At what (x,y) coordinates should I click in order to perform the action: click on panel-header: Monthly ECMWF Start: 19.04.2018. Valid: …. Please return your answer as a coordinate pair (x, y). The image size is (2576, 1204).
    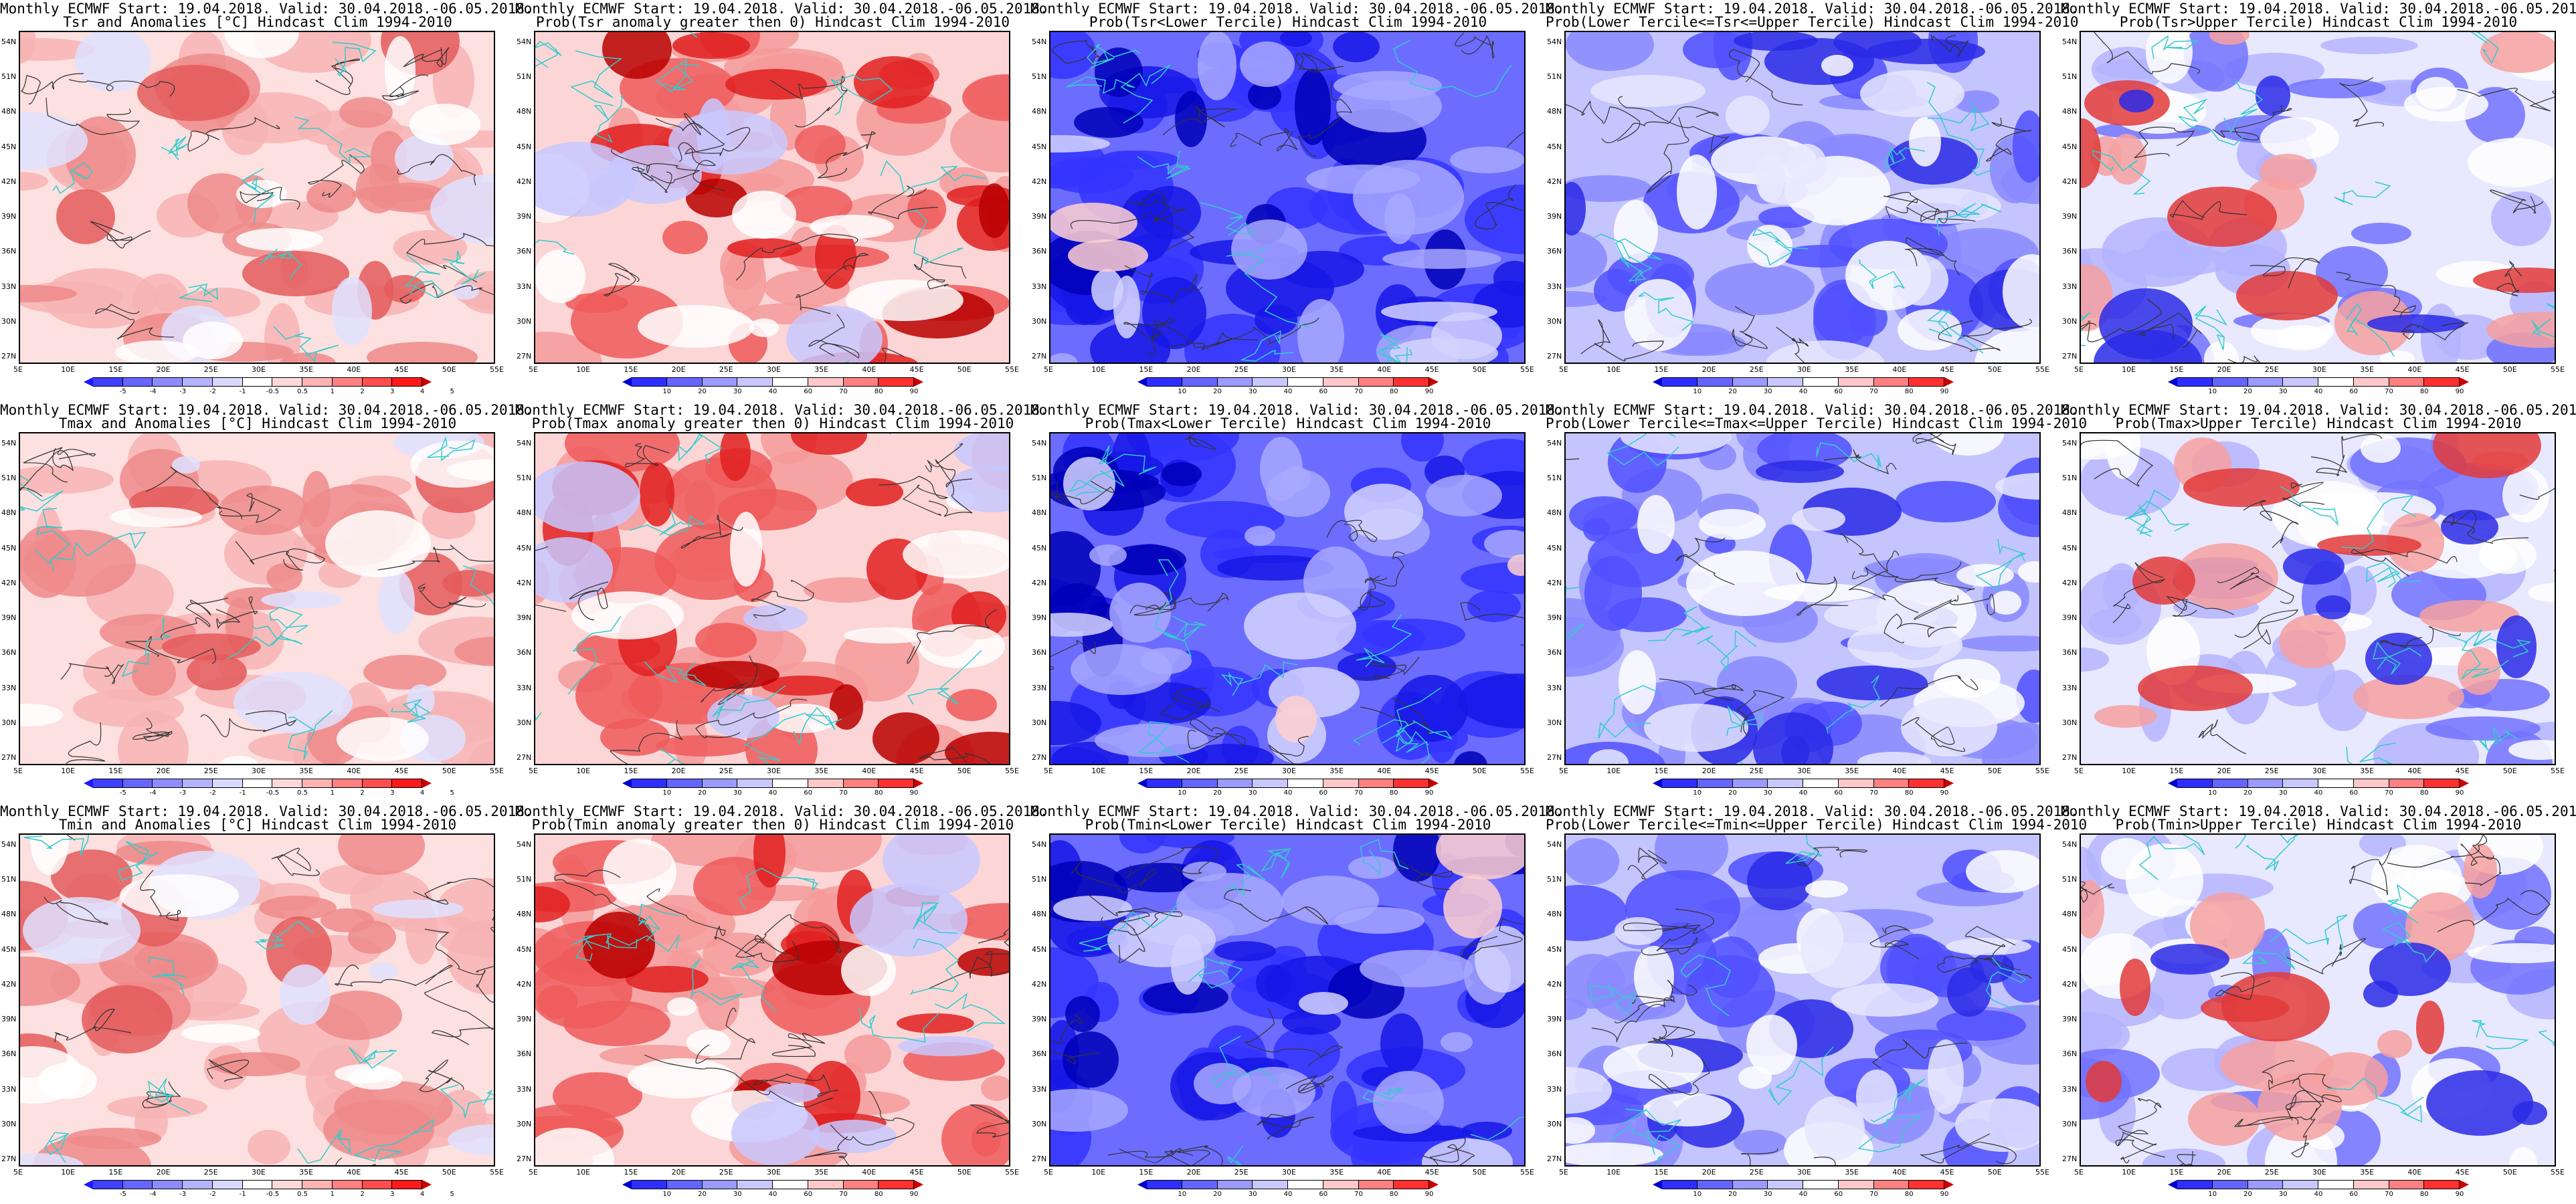
    Looking at the image, I should click on (1297, 9).